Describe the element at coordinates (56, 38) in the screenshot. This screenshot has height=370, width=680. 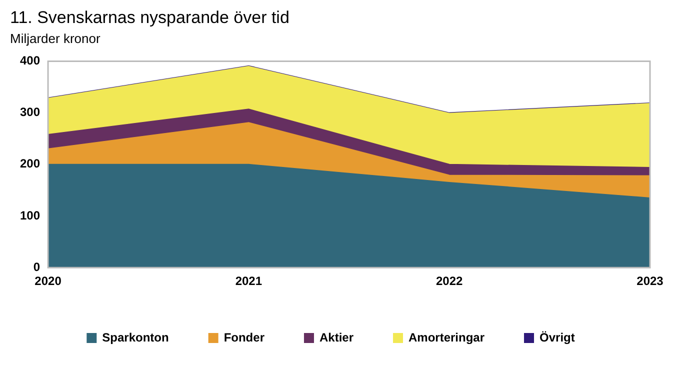
I see `chart-subtitle: Miljarder kronor` at that location.